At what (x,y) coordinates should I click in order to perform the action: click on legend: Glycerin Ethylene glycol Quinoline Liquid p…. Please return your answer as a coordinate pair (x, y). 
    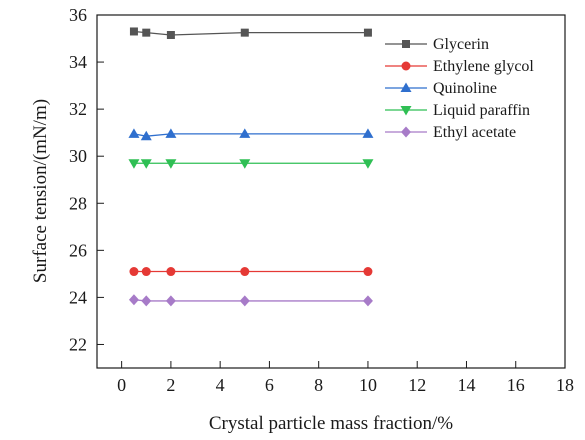
    Looking at the image, I should click on (459, 88).